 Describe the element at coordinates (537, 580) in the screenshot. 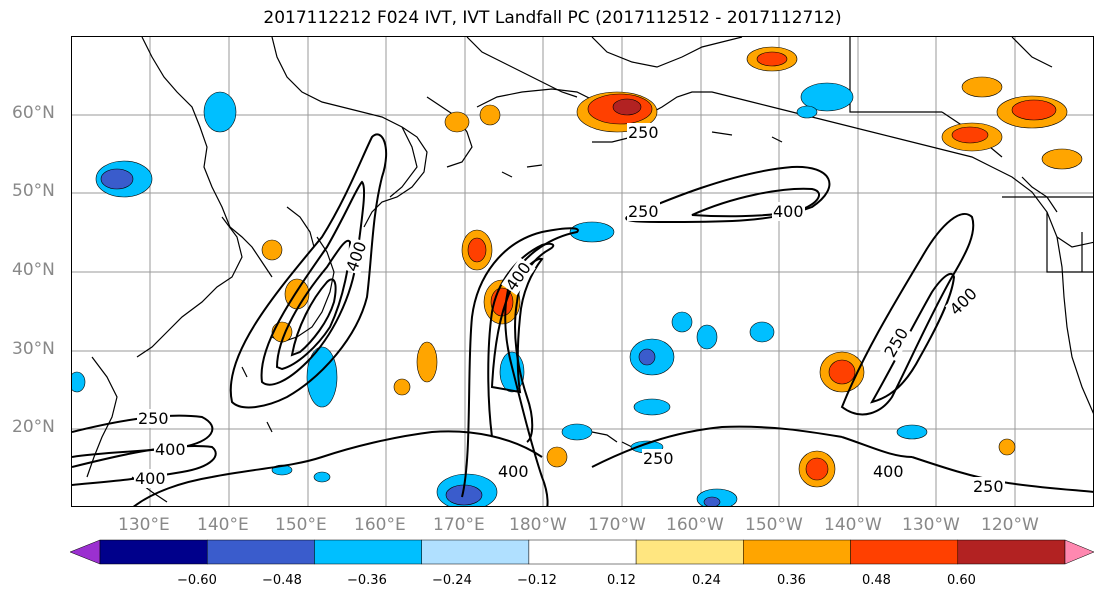

I see `colorbar-tick: −0.12` at that location.